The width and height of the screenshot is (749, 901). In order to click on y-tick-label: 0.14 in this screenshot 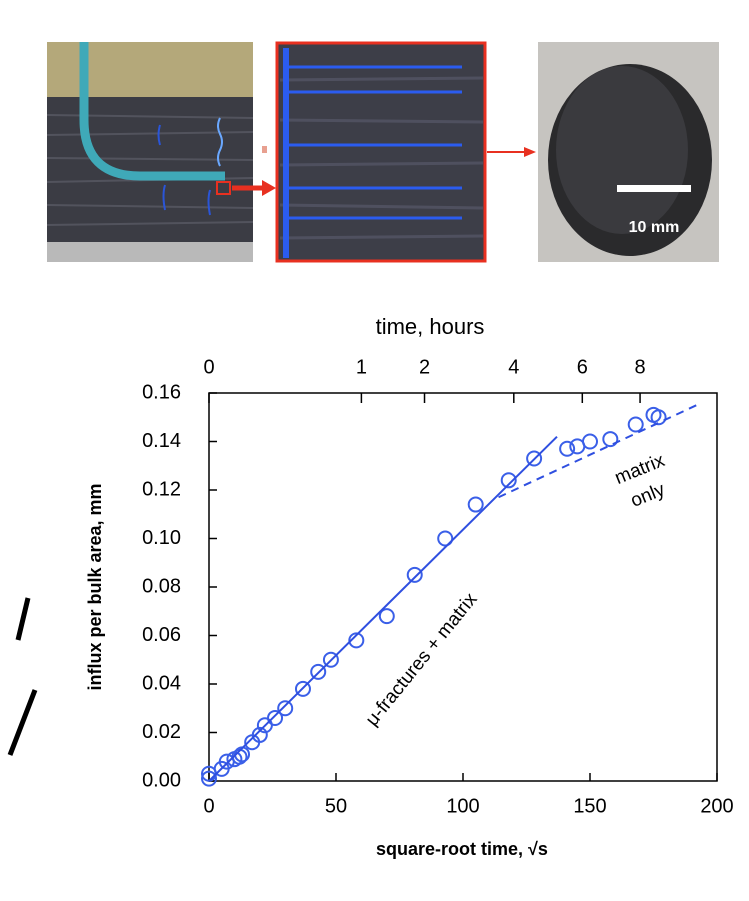, I will do `click(161, 441)`.